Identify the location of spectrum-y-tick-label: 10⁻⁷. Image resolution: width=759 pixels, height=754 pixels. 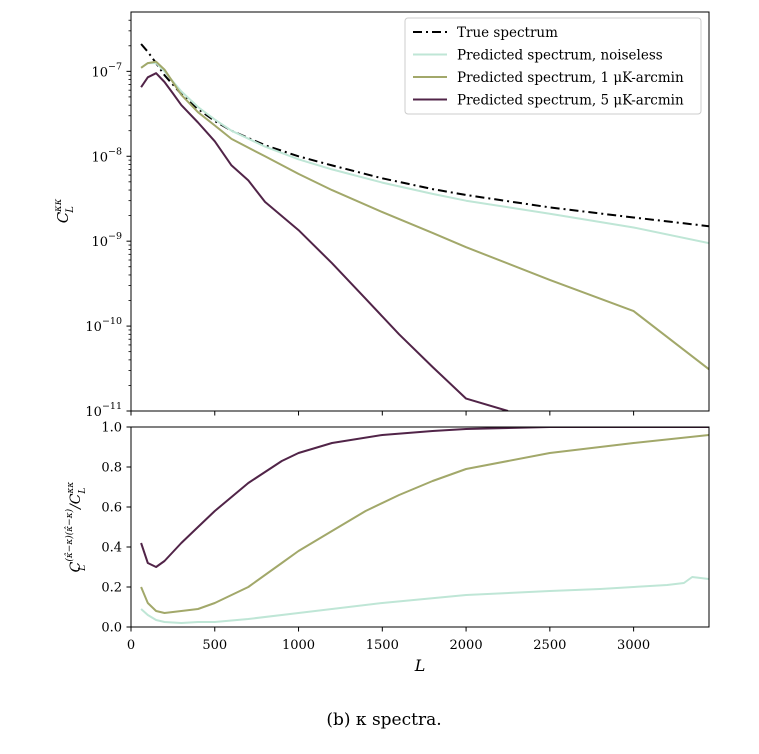
(106, 70).